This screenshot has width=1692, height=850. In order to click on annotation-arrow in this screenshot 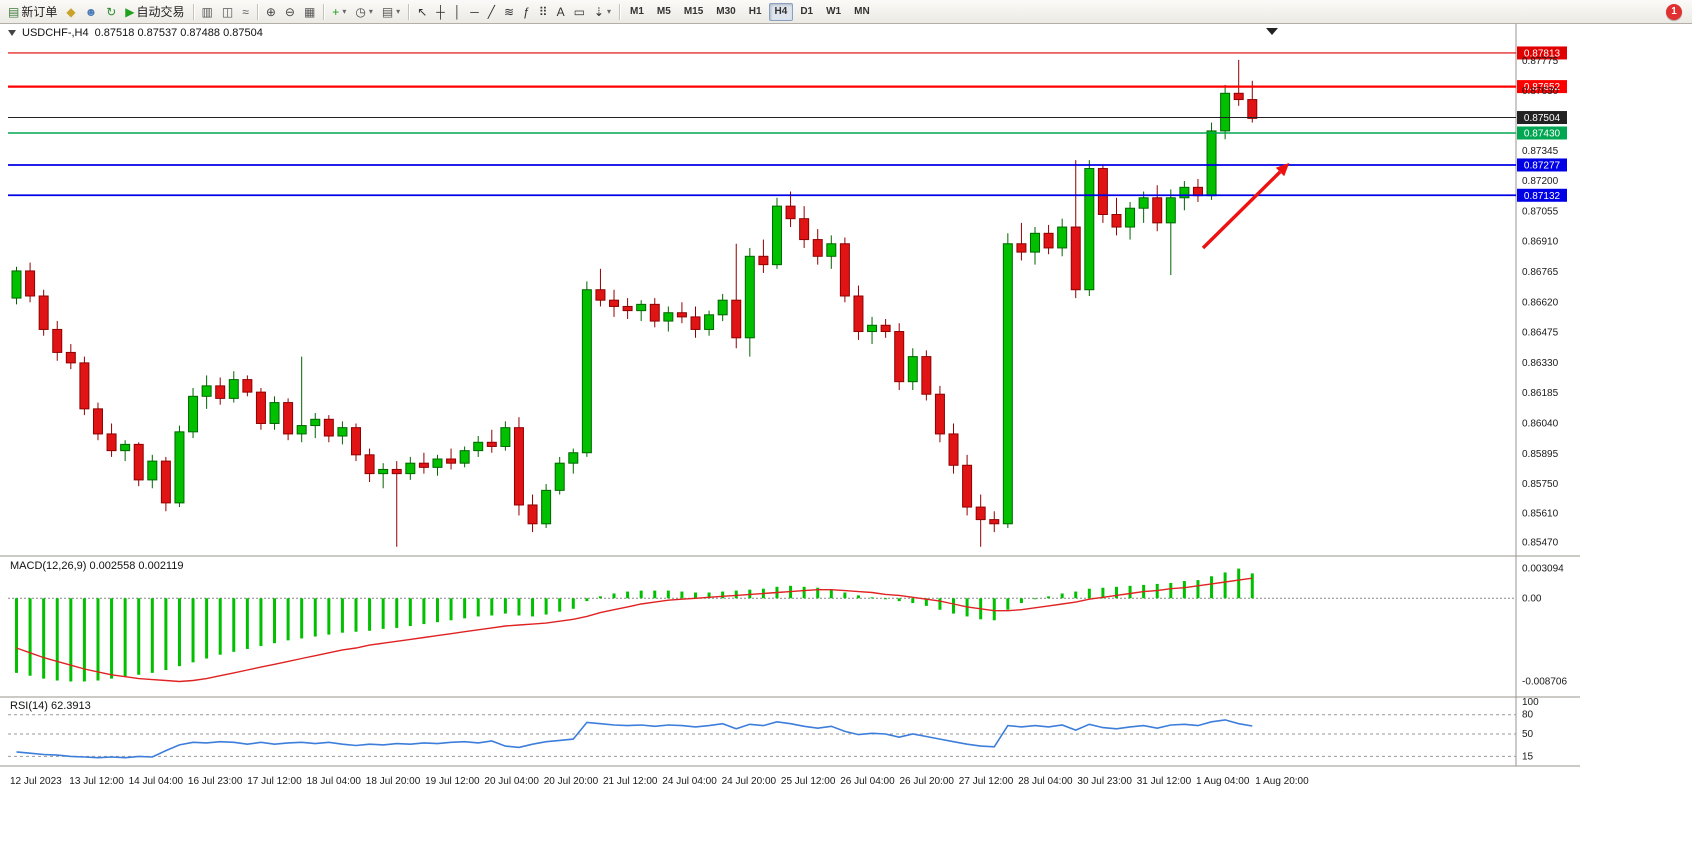, I will do `click(1245, 206)`.